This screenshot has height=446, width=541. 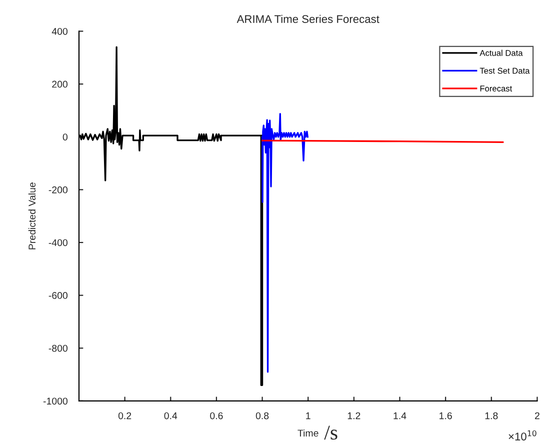 I want to click on x-tick-label: 1.2, so click(x=354, y=416).